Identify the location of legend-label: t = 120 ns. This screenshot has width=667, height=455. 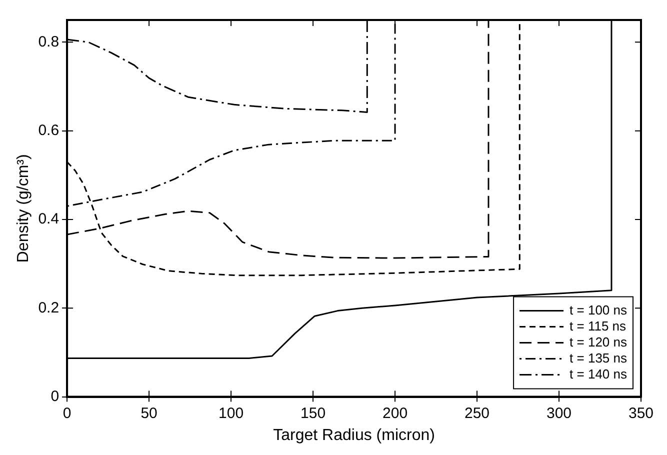
(599, 342).